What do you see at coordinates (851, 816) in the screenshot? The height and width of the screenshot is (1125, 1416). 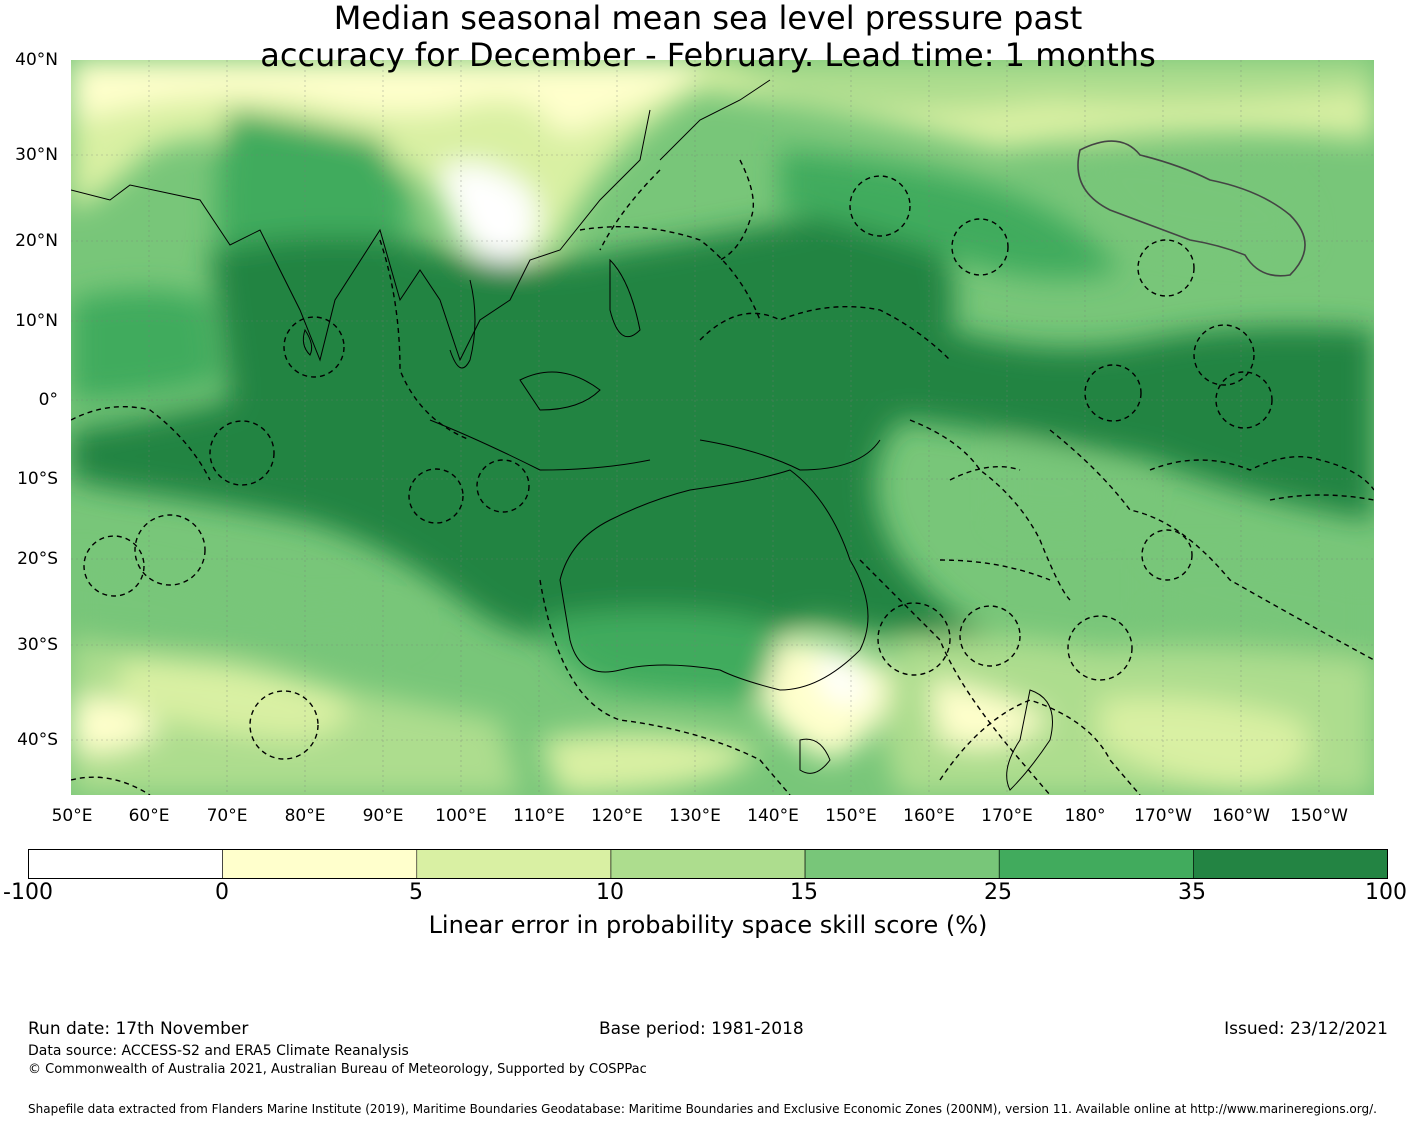 I see `lon-label-150e: 150°E` at bounding box center [851, 816].